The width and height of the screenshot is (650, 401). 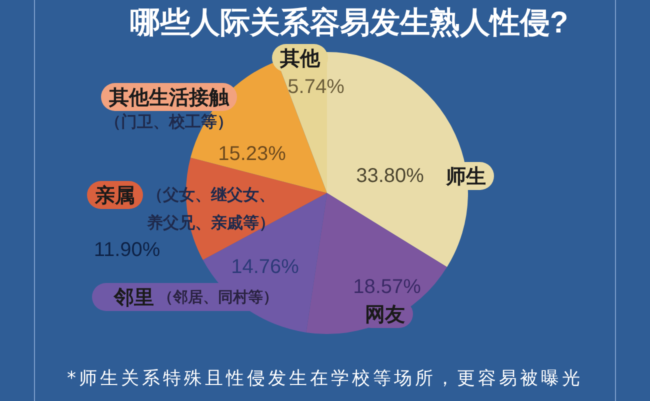 I want to click on data-label: 18.57%, so click(x=387, y=287).